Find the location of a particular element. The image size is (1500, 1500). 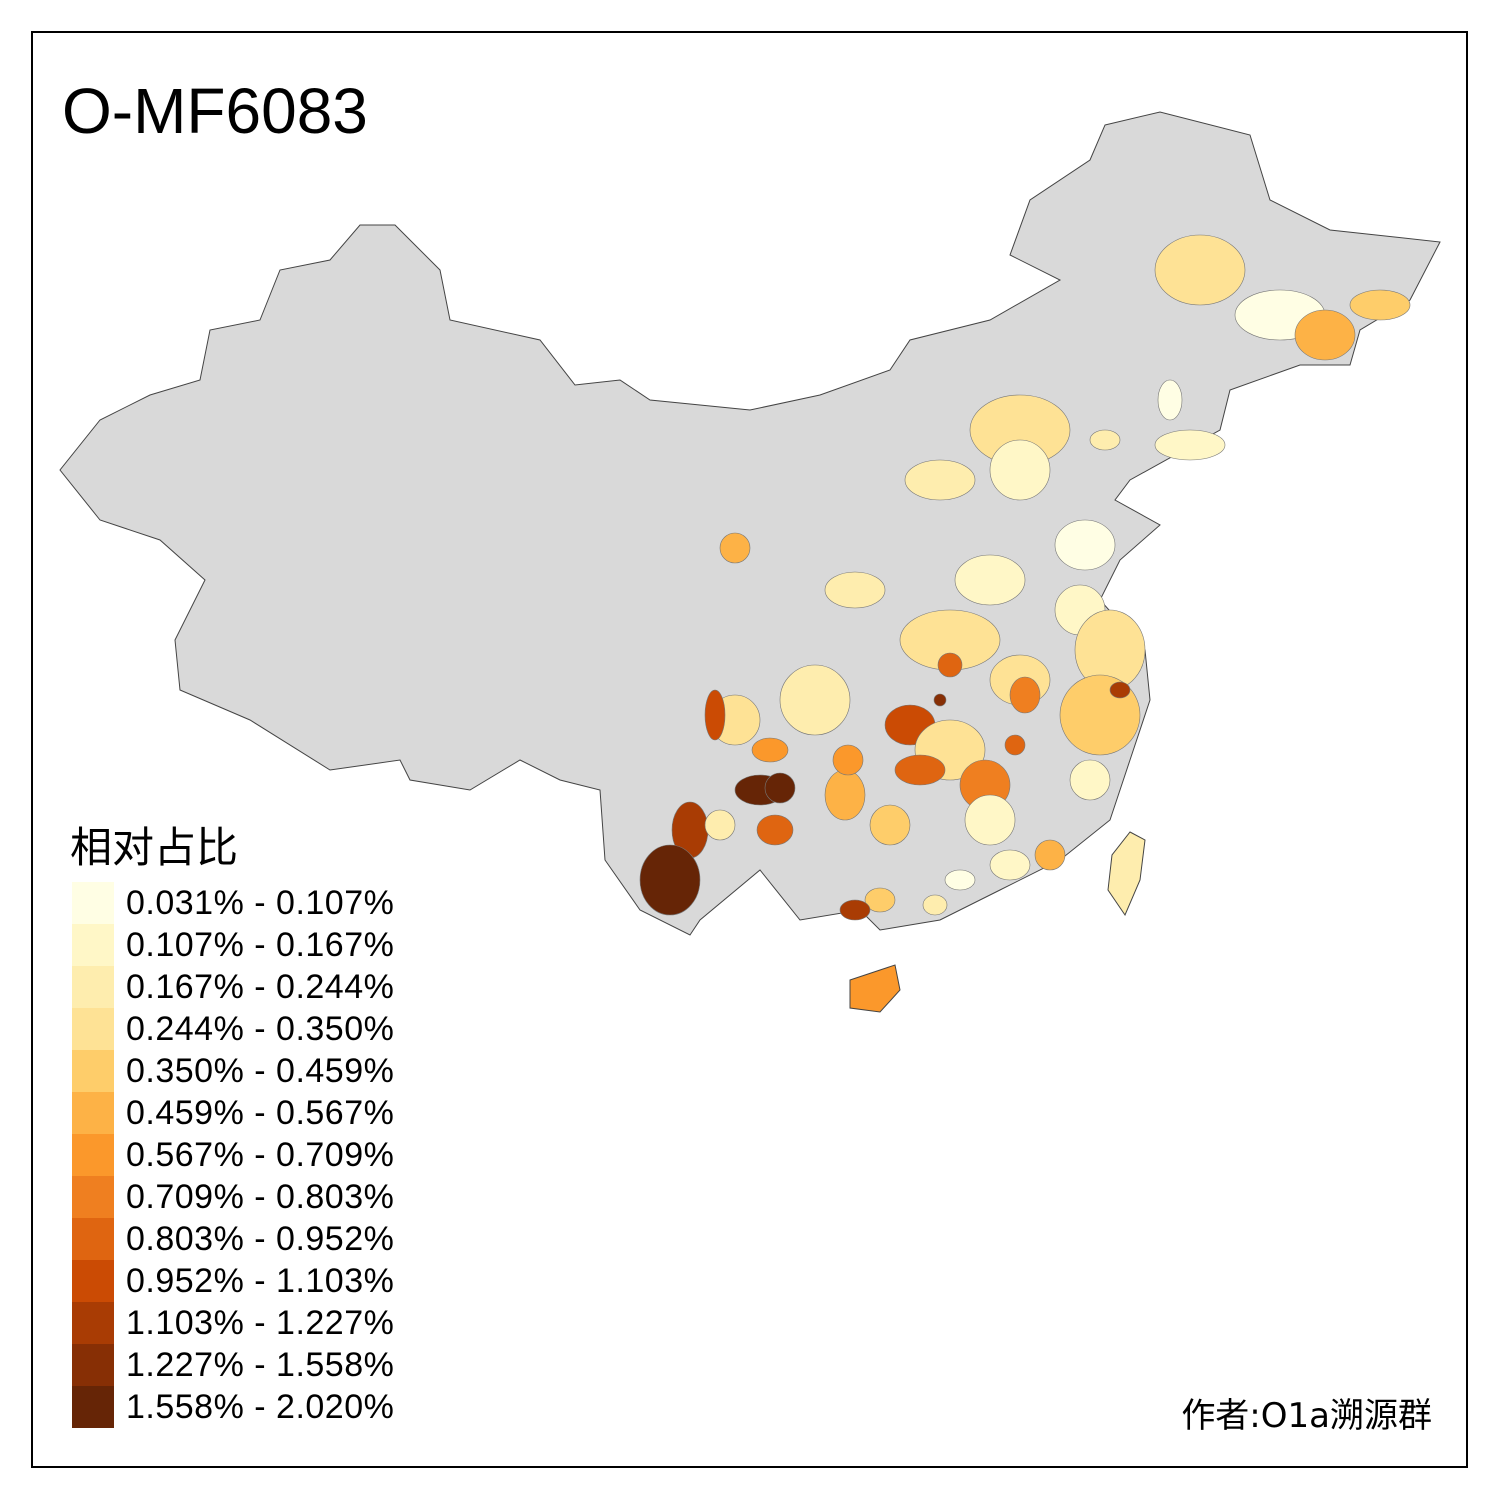

legend-label: 0.803% - 0.952% is located at coordinates (260, 1238).